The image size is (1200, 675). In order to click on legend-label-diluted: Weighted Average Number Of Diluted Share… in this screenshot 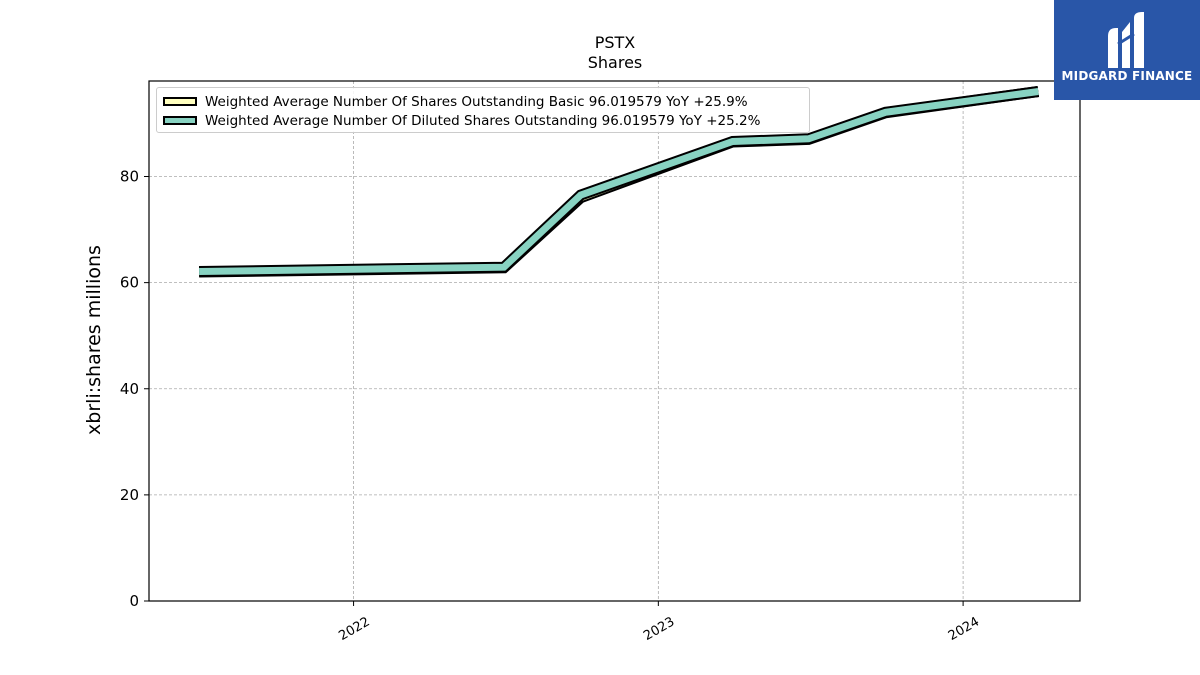, I will do `click(483, 120)`.